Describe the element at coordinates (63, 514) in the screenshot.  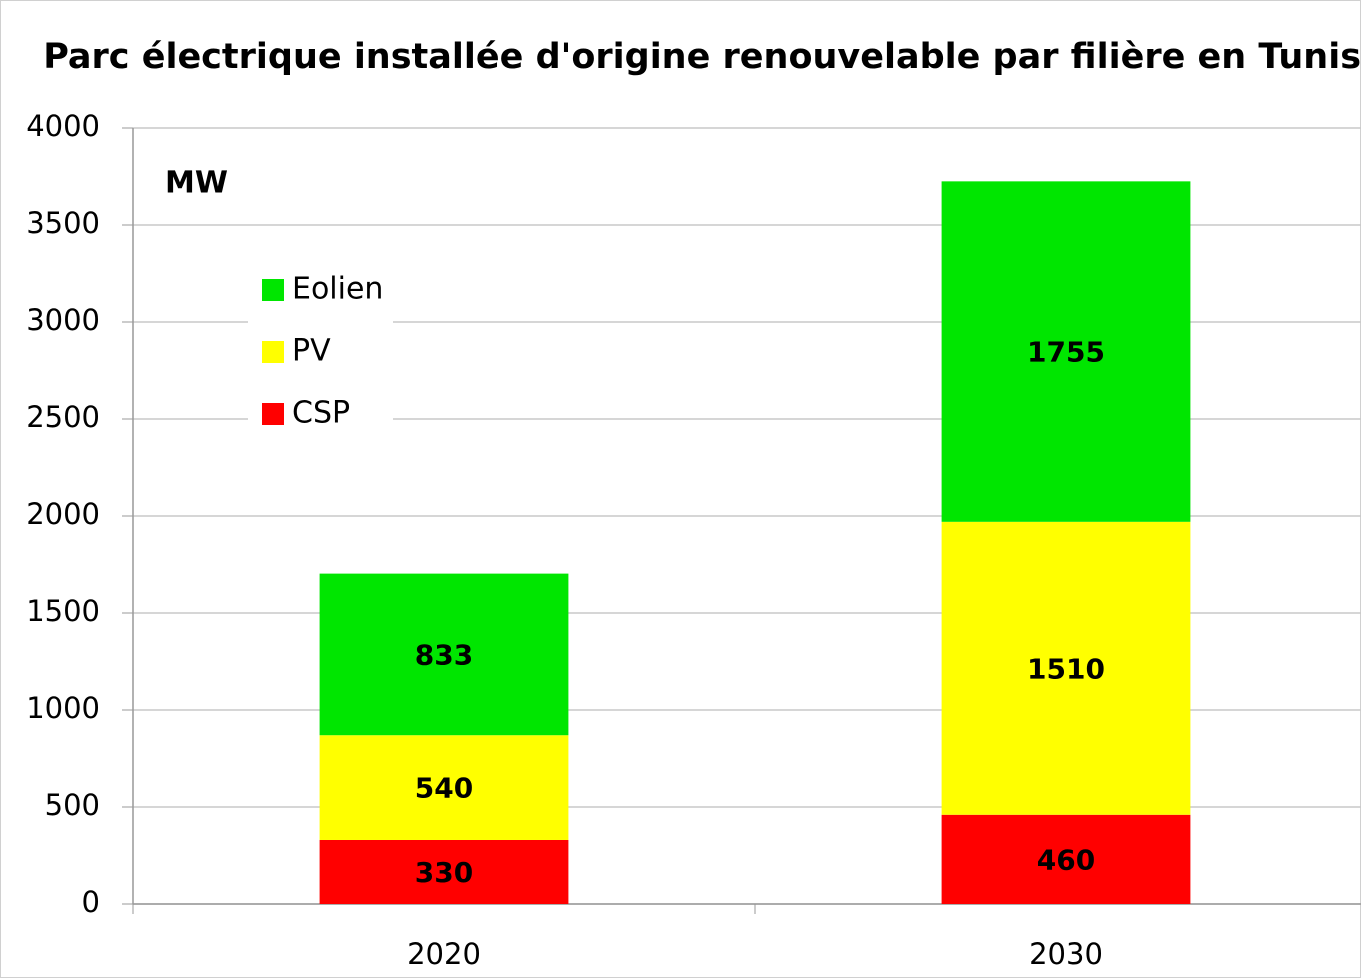
I see `y-tick-label: 2000` at that location.